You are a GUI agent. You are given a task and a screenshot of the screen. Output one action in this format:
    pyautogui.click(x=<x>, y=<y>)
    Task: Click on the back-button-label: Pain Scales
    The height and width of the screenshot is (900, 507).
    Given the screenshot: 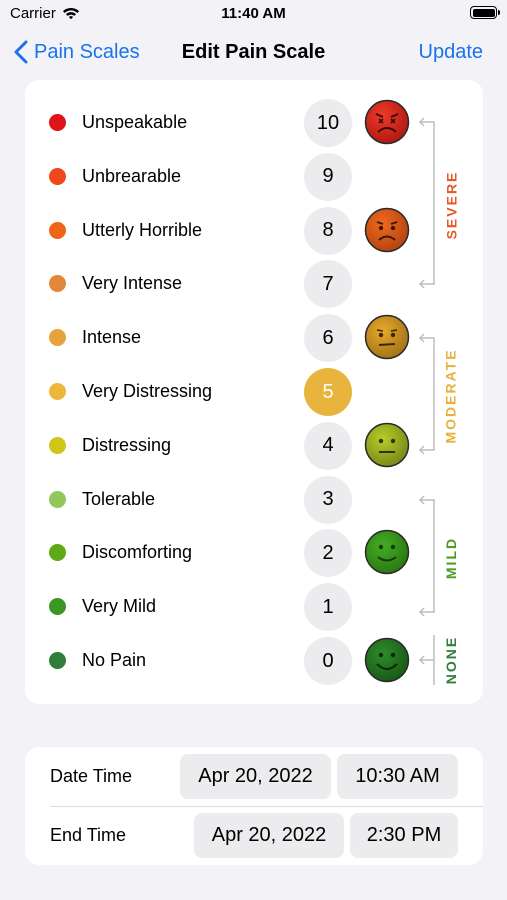 What is the action you would take?
    pyautogui.click(x=87, y=51)
    